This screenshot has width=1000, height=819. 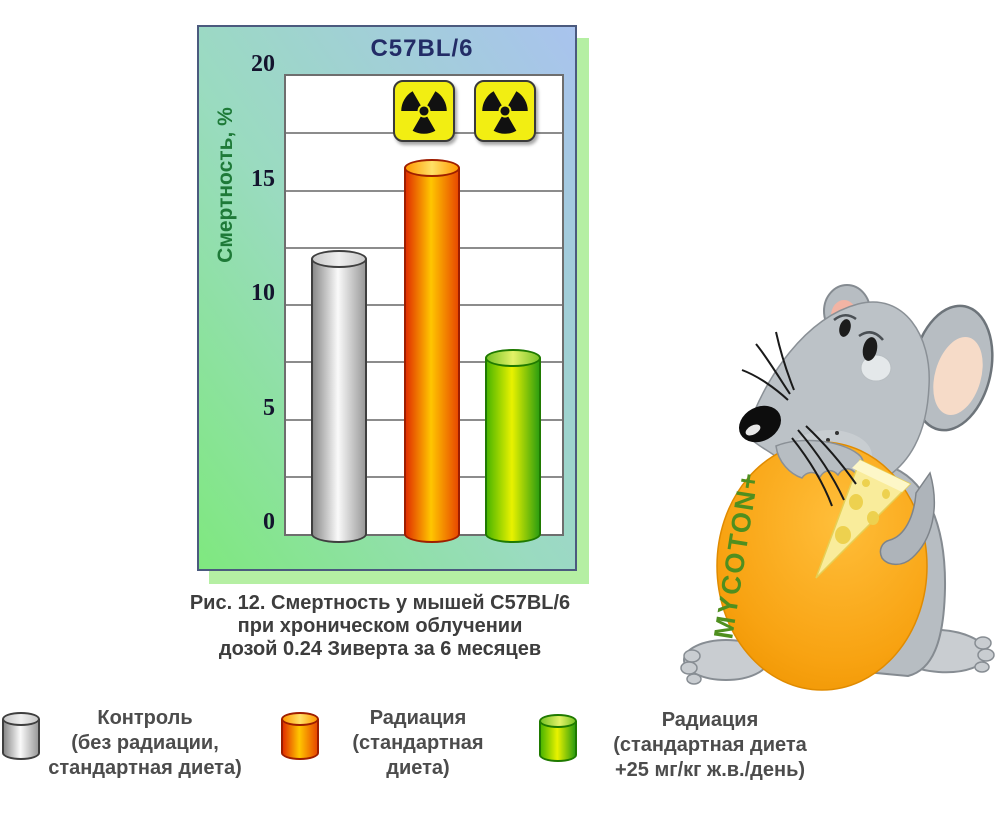 I want to click on mouse-paw-right, so click(x=907, y=518).